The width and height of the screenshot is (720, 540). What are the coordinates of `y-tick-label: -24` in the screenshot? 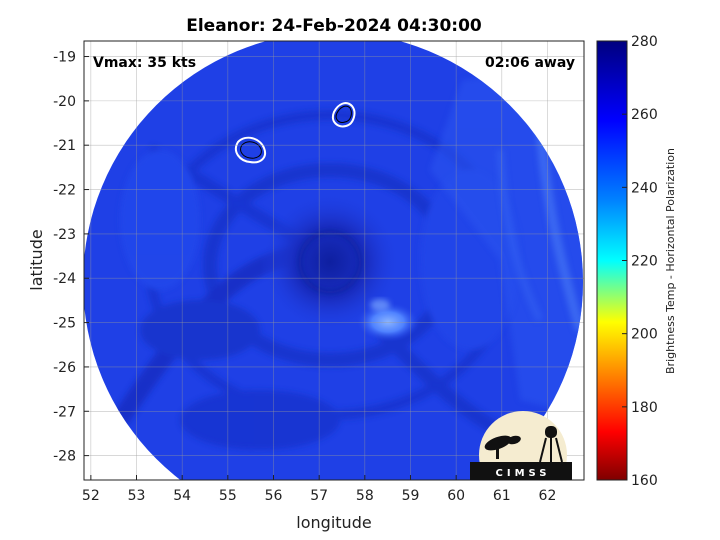 It's located at (64, 279).